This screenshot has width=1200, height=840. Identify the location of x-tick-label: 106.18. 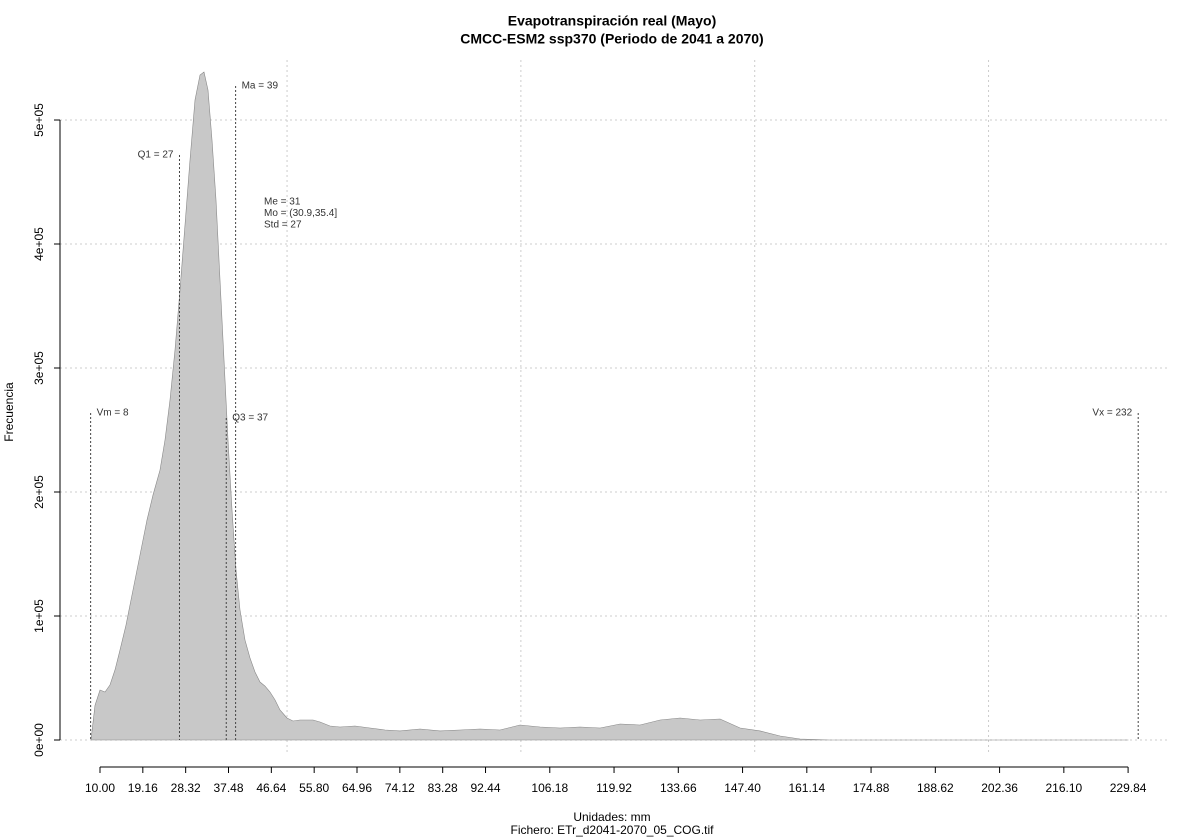
(549, 788).